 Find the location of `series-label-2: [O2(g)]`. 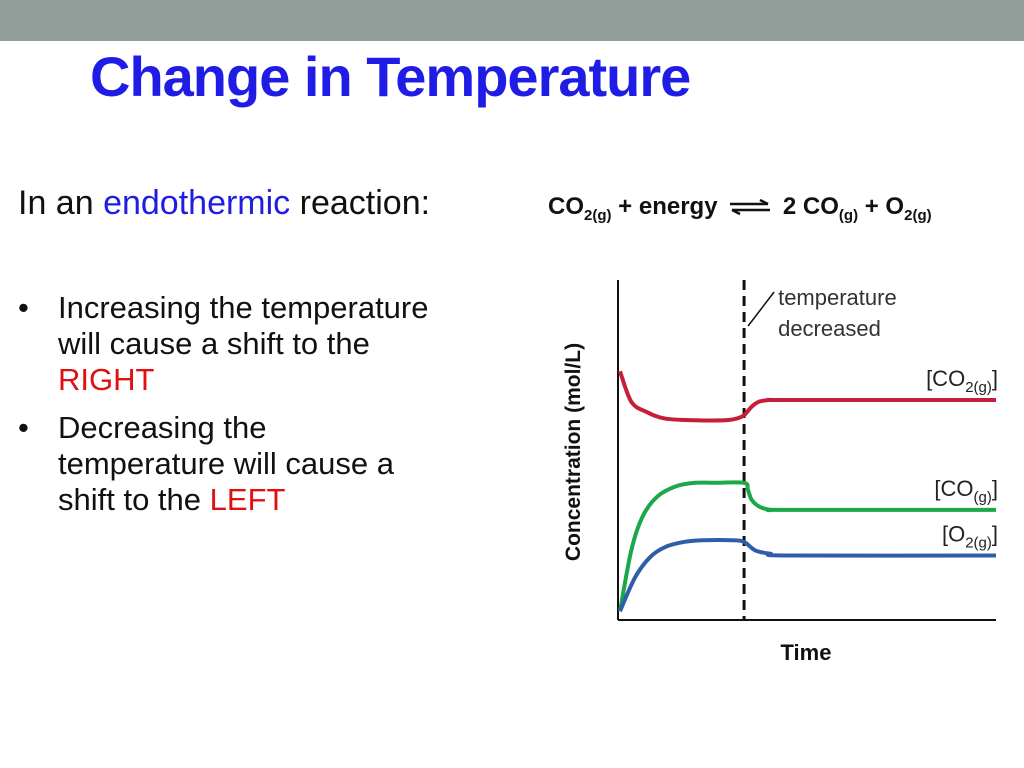

series-label-2: [O2(g)] is located at coordinates (970, 536).